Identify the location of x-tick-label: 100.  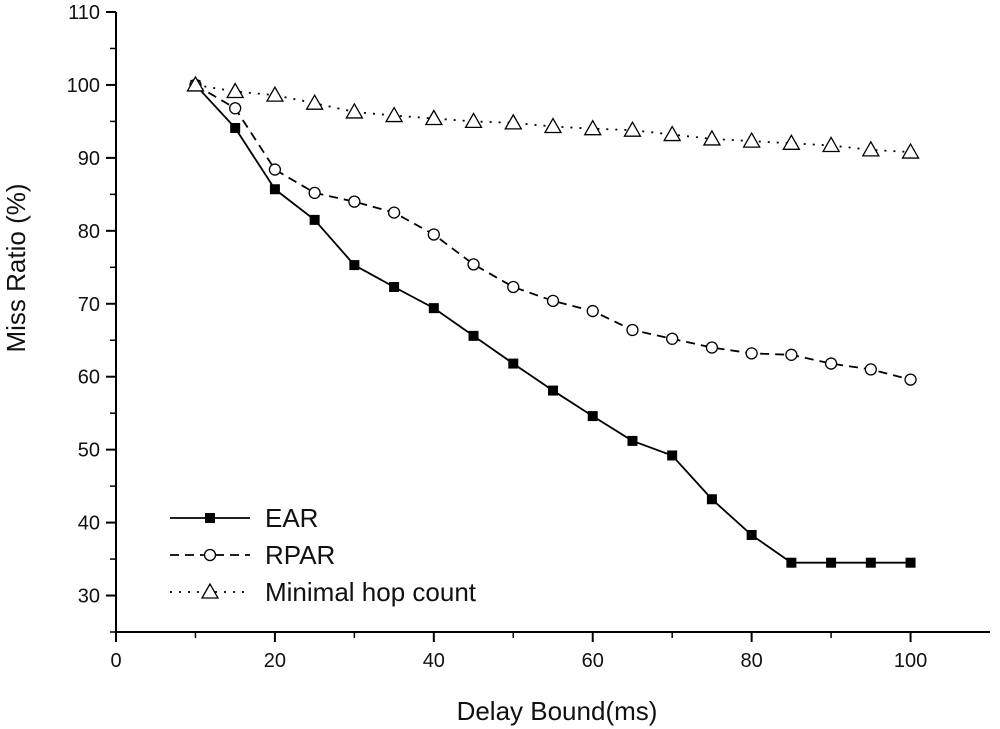
(910, 661).